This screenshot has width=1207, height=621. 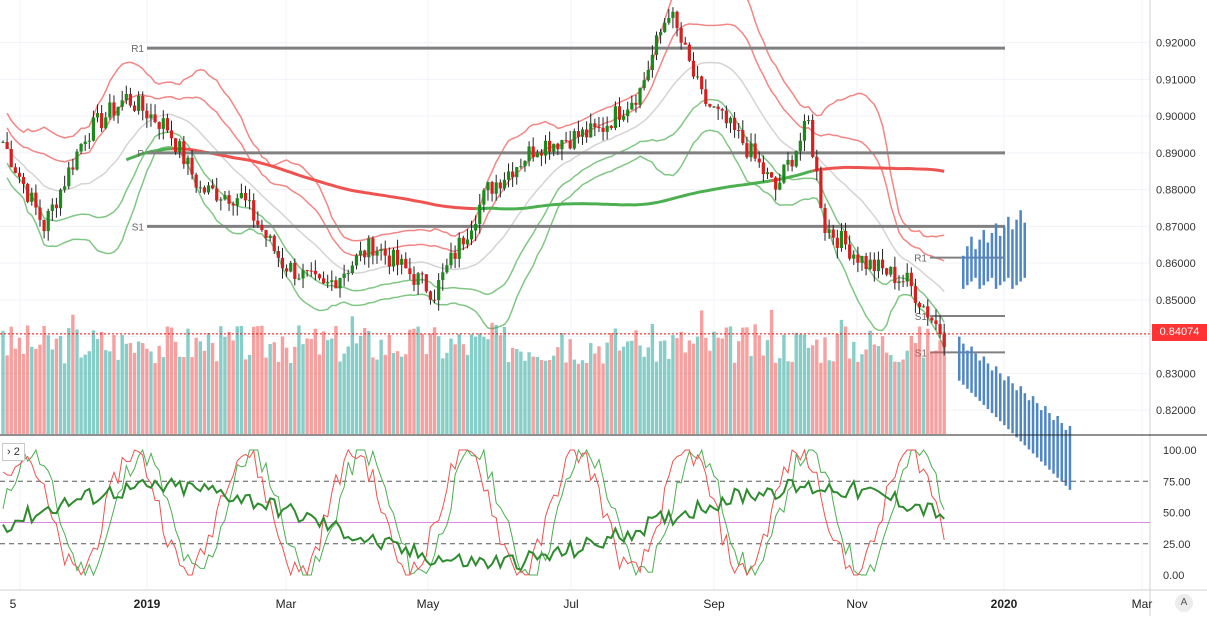 What do you see at coordinates (1000, 260) in the screenshot?
I see `projection-bar-up` at bounding box center [1000, 260].